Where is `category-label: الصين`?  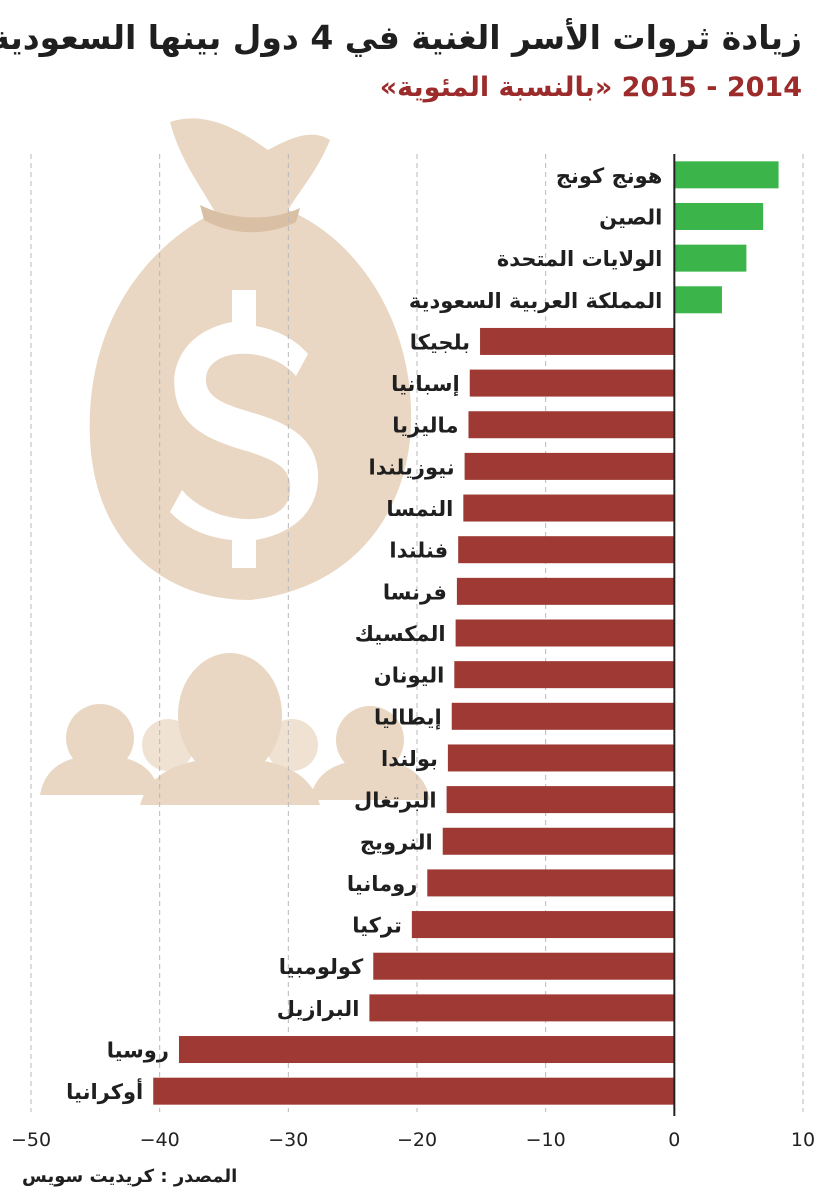 category-label: الصين is located at coordinates (630, 217).